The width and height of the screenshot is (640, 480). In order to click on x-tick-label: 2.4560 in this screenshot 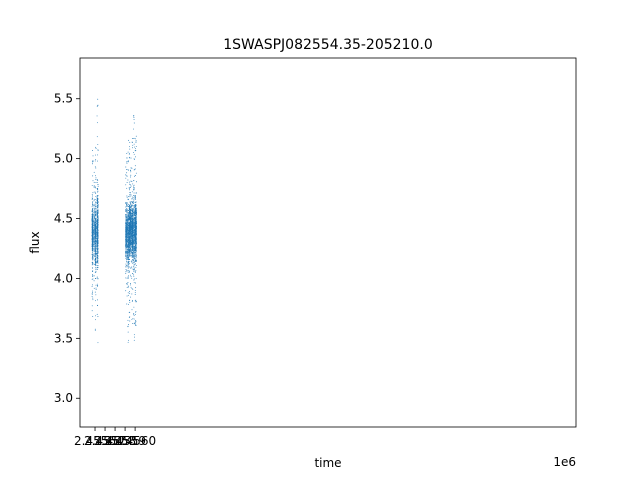, I will do `click(135, 441)`.